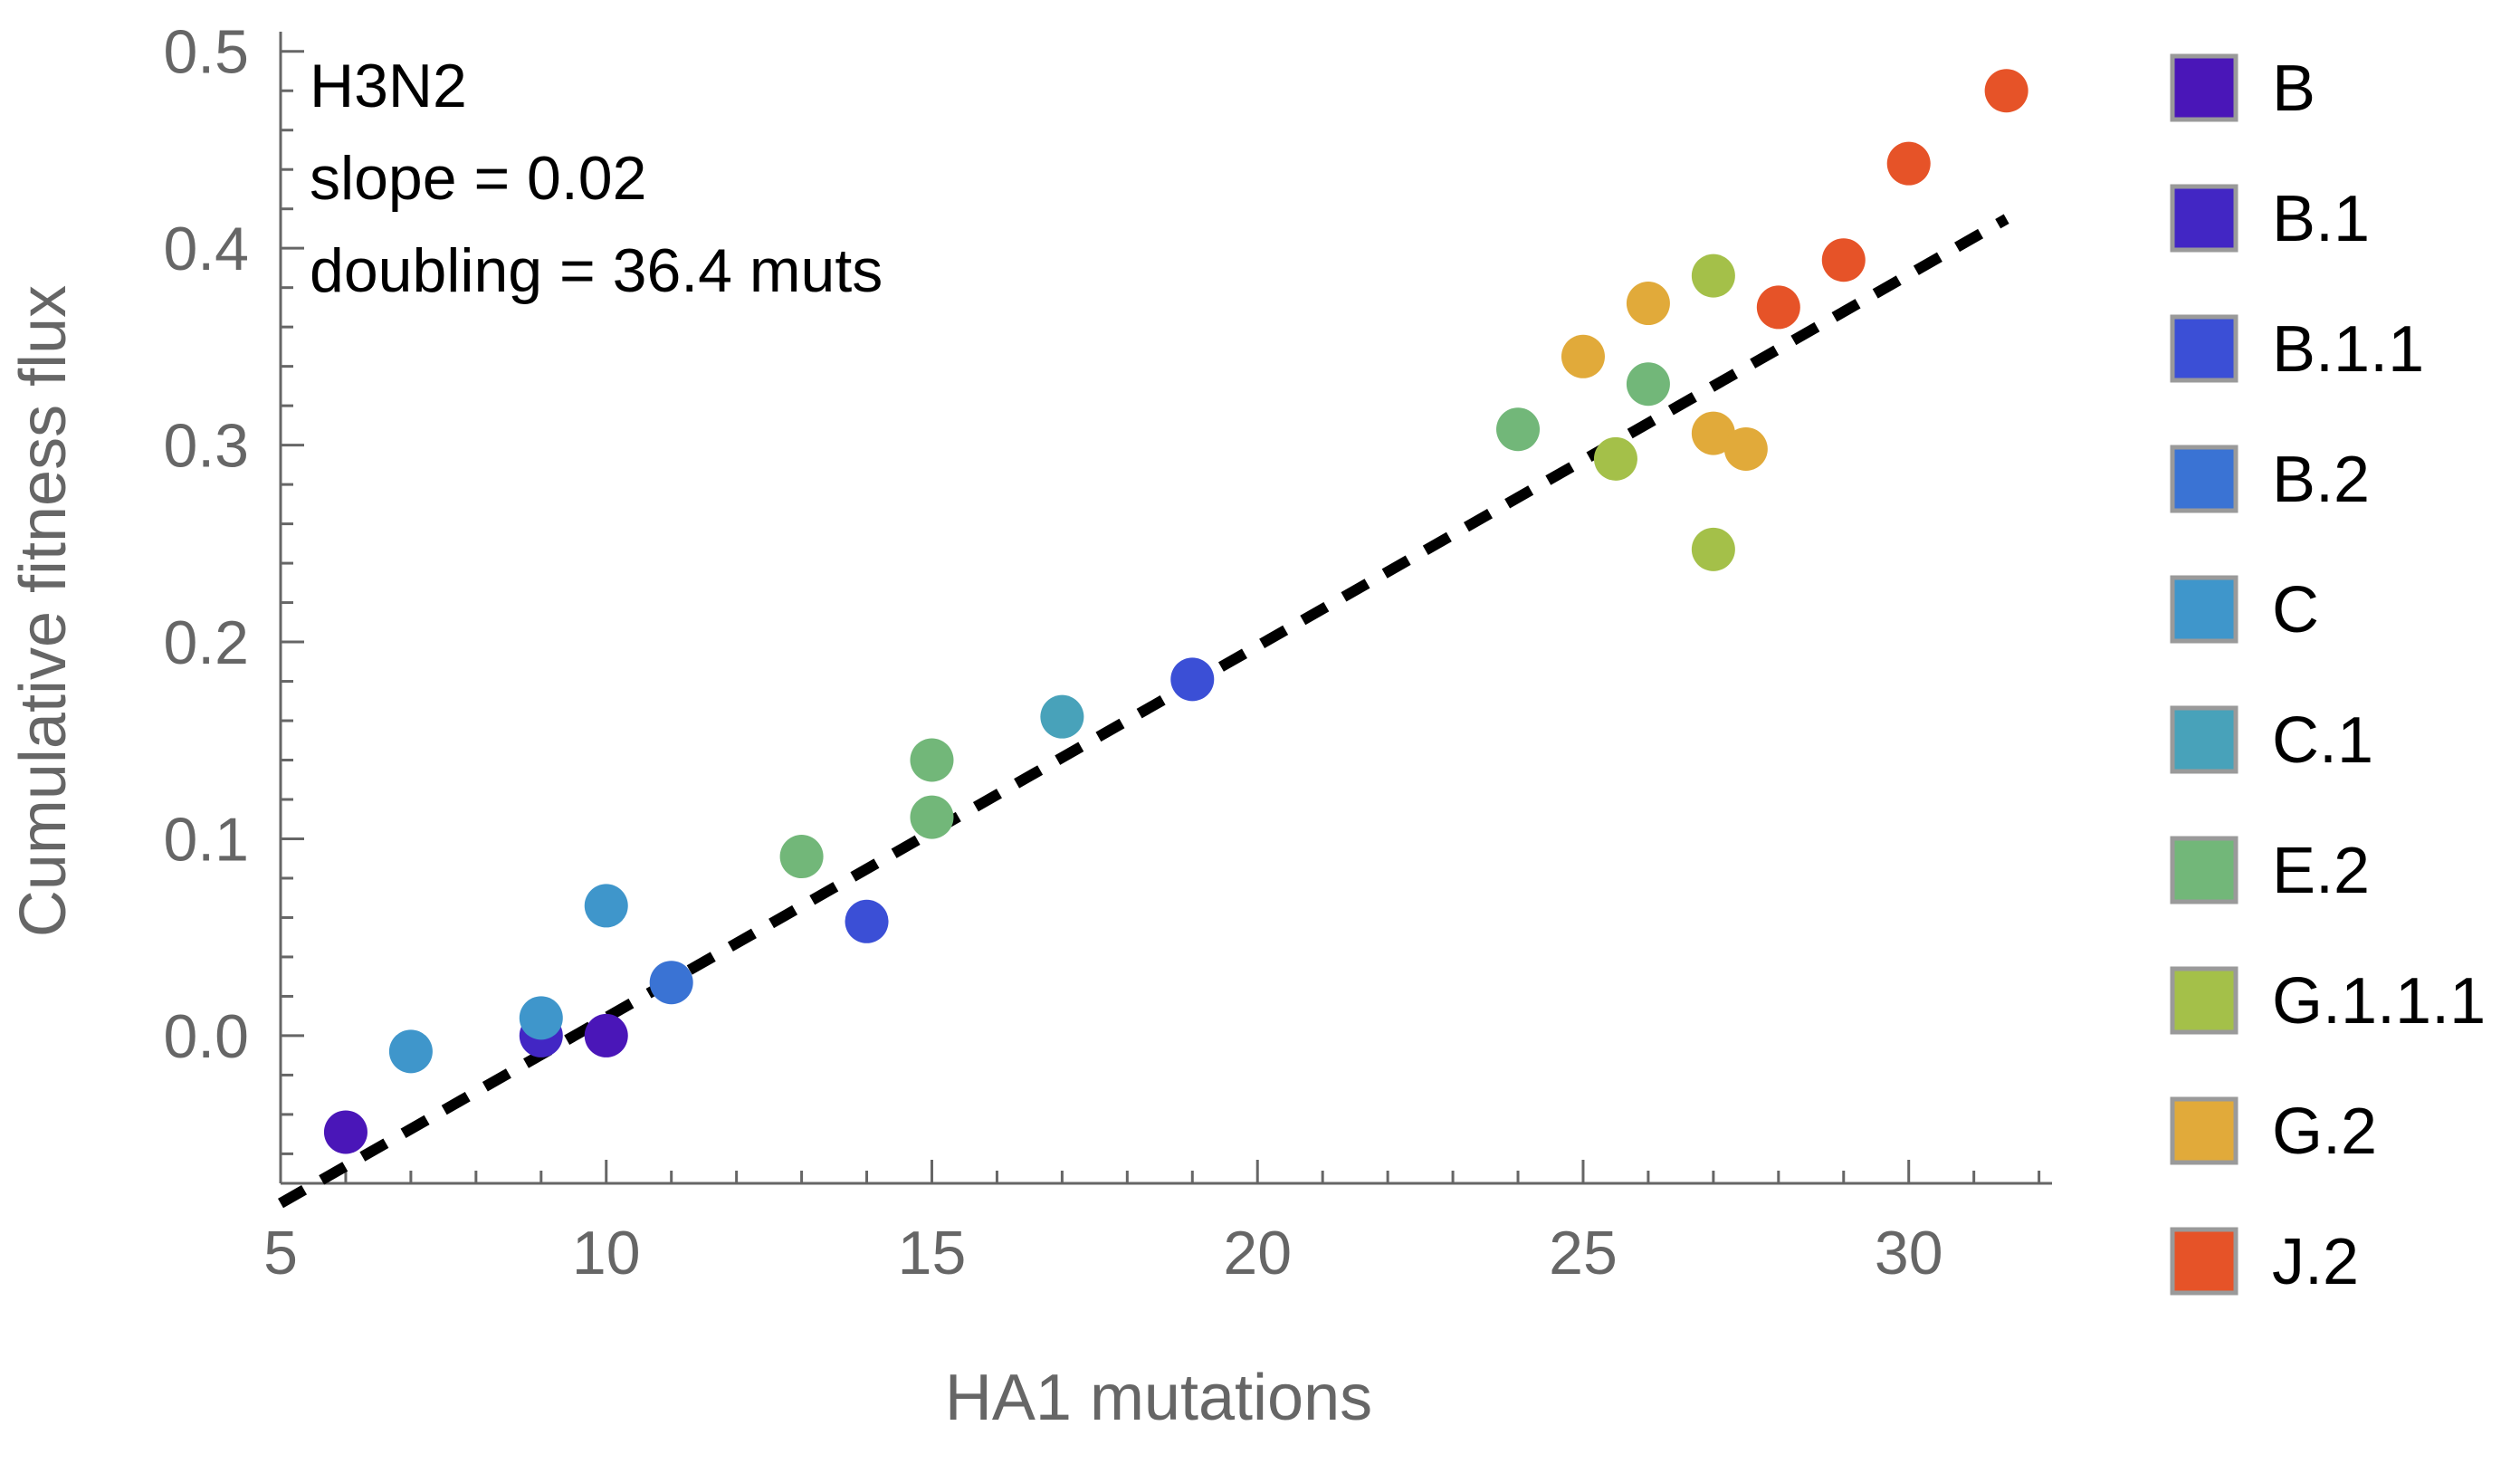 This screenshot has width=2520, height=1464. Describe the element at coordinates (596, 270) in the screenshot. I see `annotation-text: doubling = 36.4 muts` at that location.